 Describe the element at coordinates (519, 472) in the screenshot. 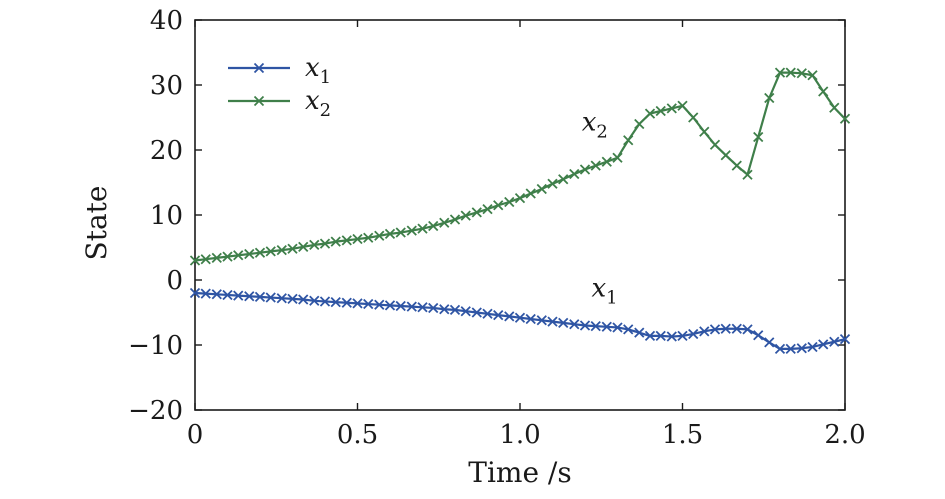

I see `x-axis-label: Time /s` at that location.